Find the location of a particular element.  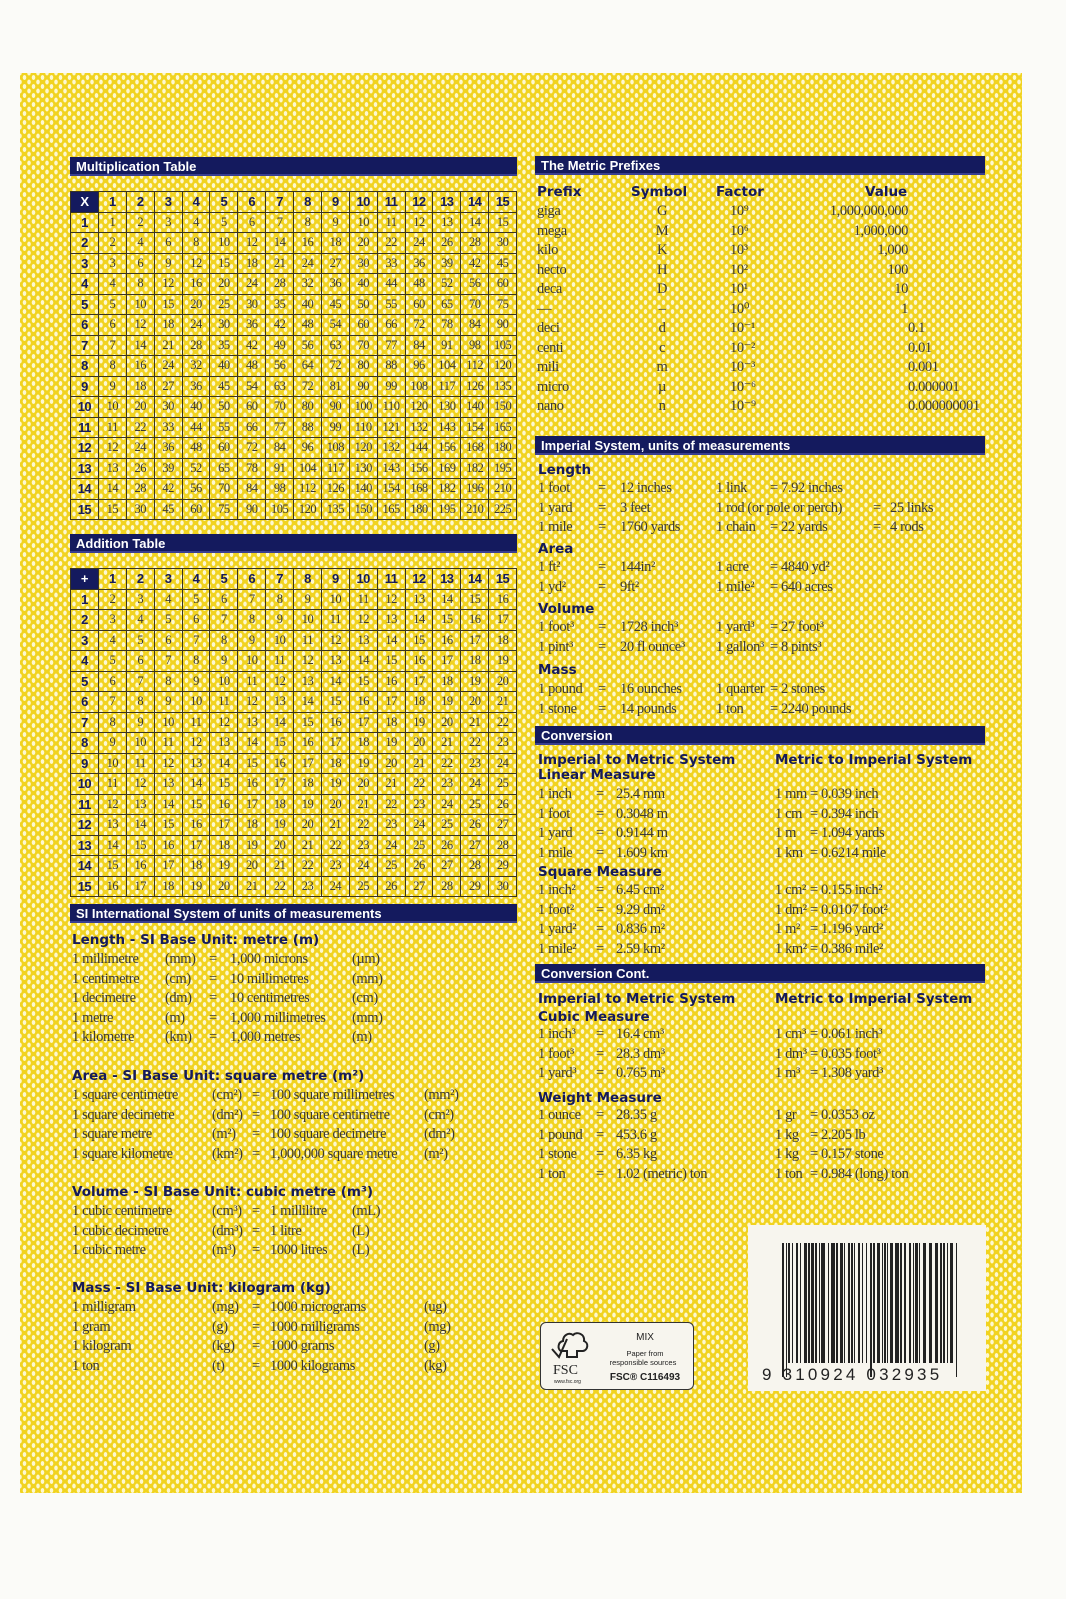

row-cell: 1 inch is located at coordinates (555, 794).